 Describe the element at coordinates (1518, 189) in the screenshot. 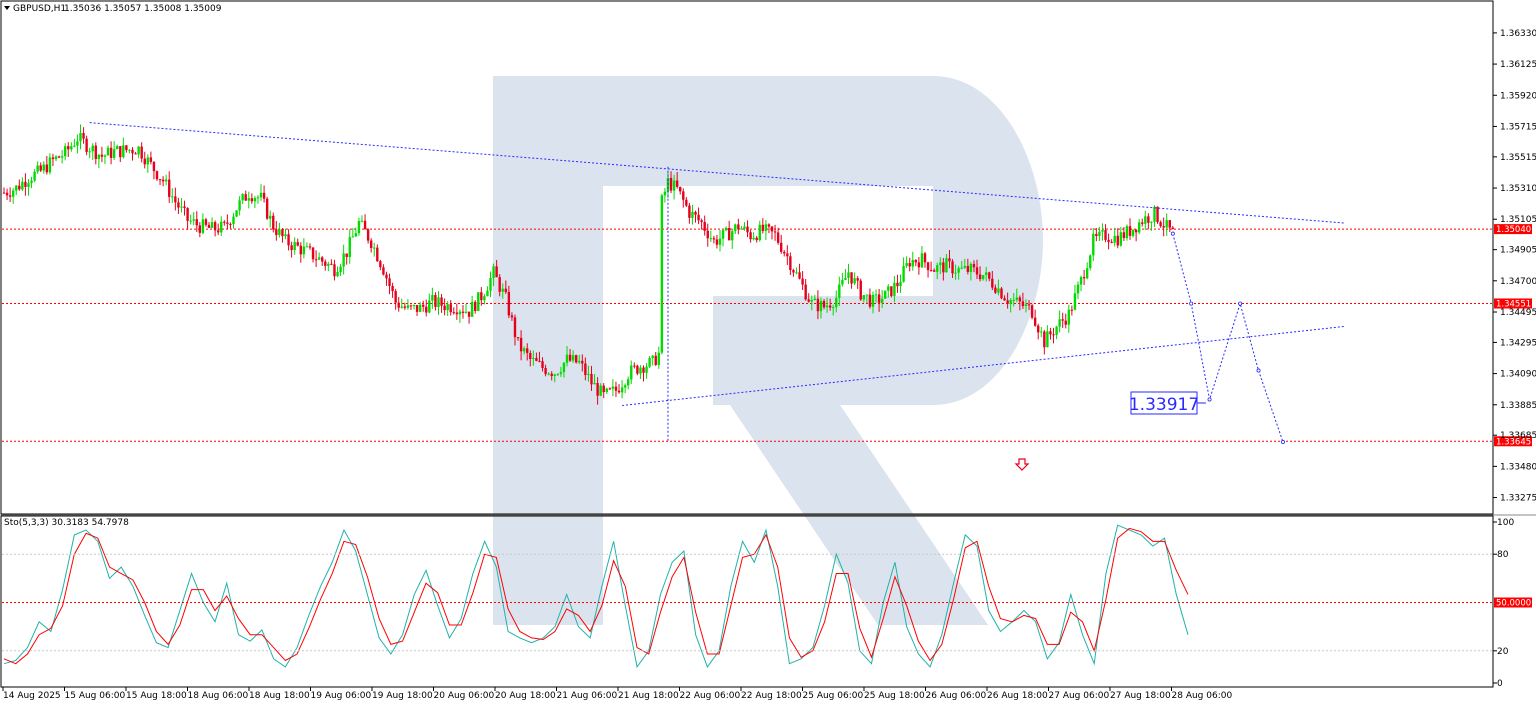

I see `price-axis-label: 1.35310` at that location.